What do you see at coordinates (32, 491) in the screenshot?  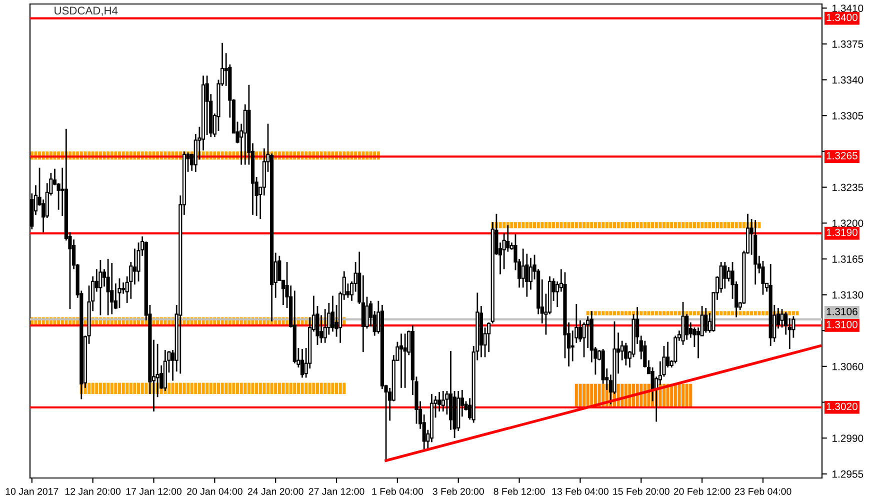 I see `x-tick-label: 10 Jan 2017` at bounding box center [32, 491].